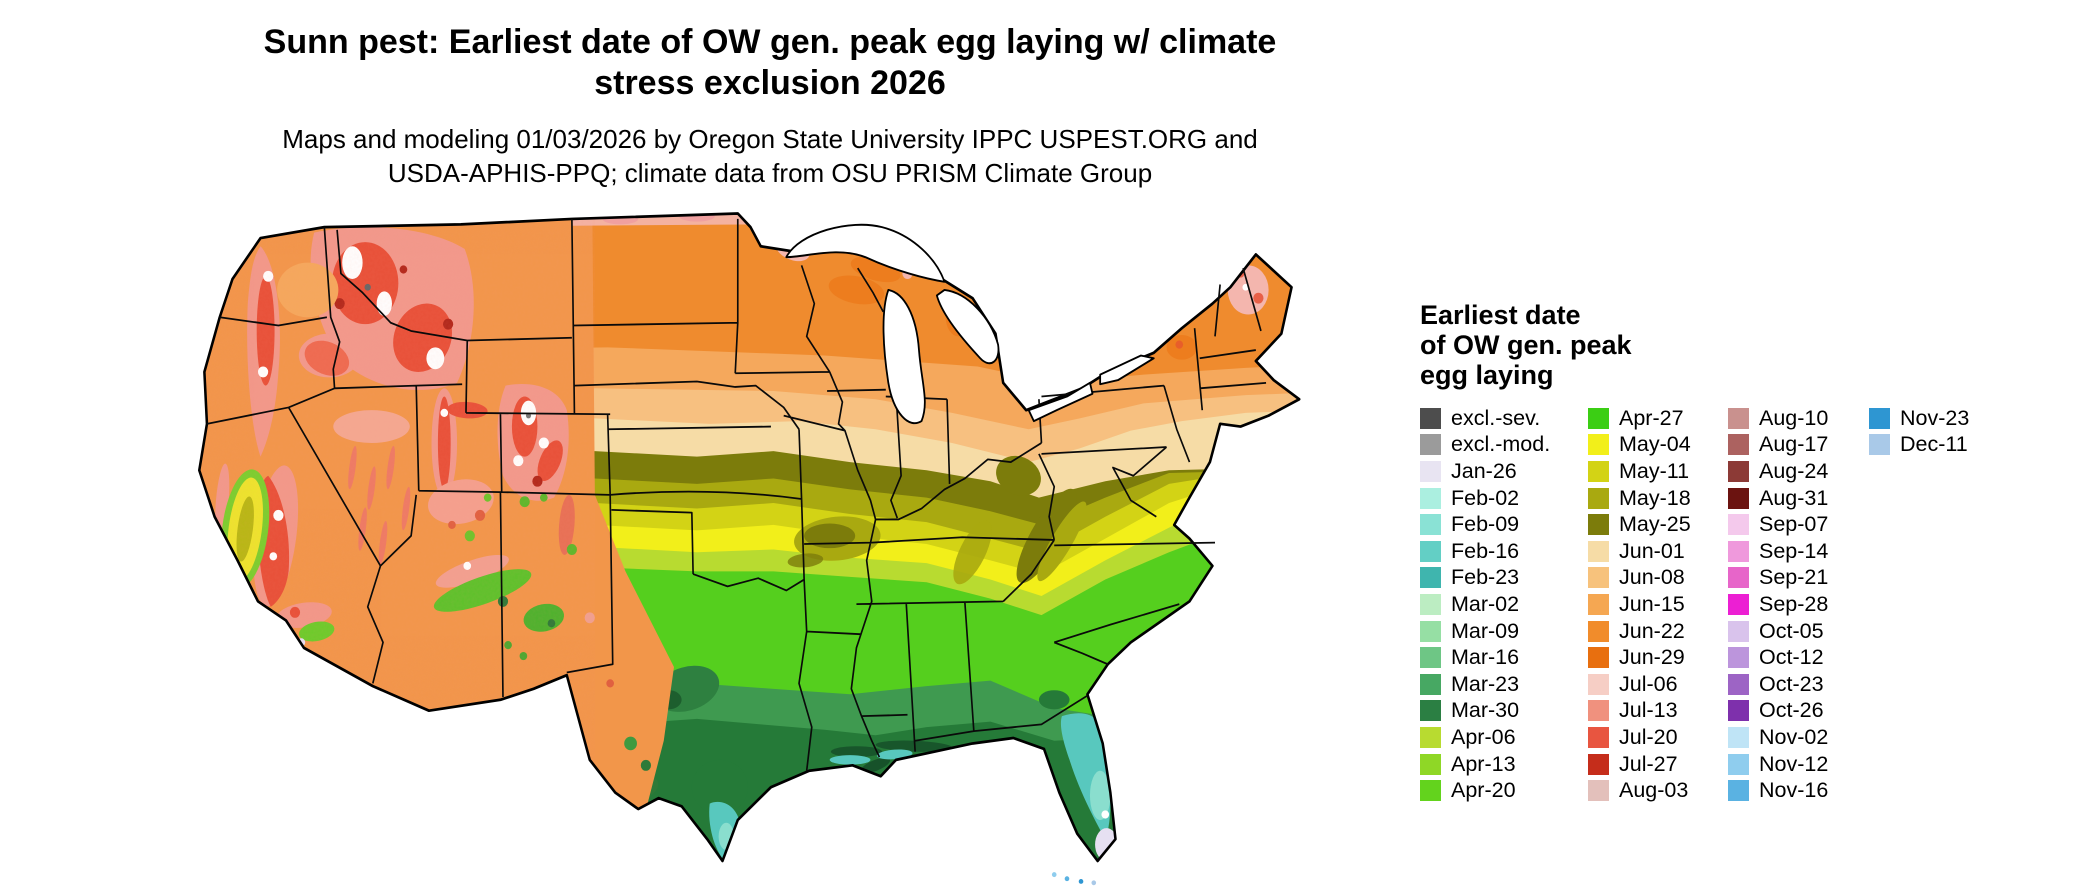 The width and height of the screenshot is (2100, 896). What do you see at coordinates (1074, 879) in the screenshot?
I see `florida-keys-pixels` at bounding box center [1074, 879].